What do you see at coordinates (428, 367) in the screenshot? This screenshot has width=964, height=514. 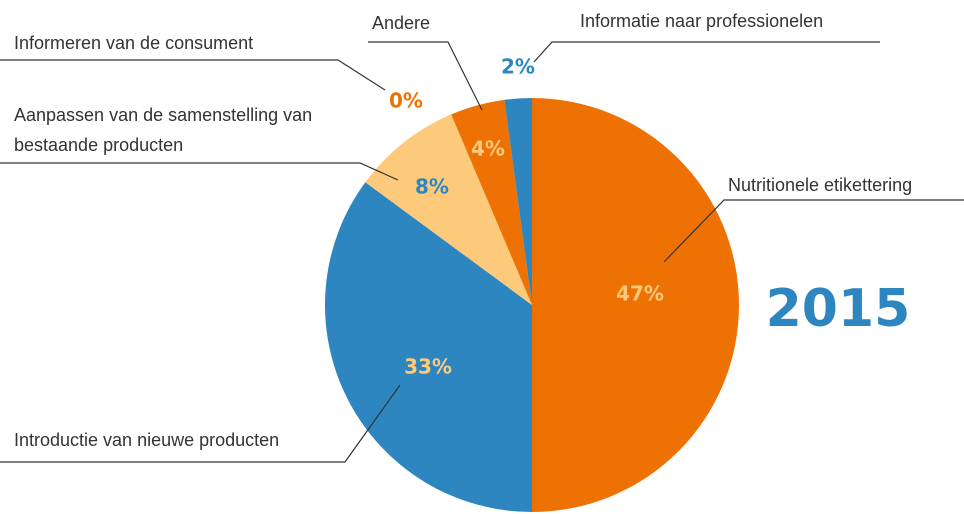 I see `value-label: 33%` at bounding box center [428, 367].